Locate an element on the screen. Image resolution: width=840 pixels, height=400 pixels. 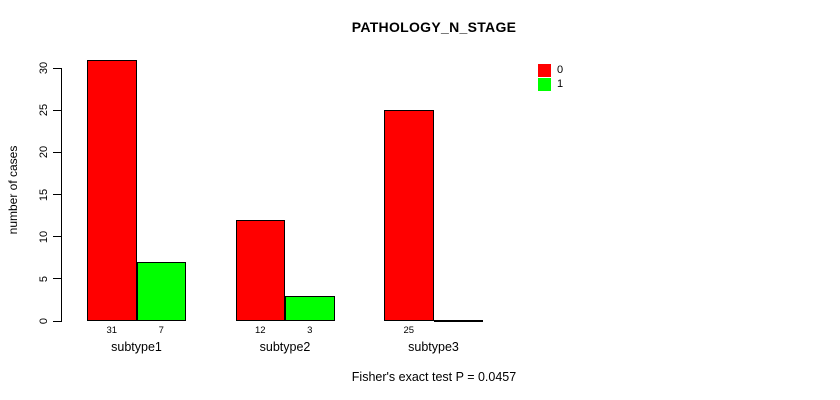
bar-value-label: 3 is located at coordinates (310, 330).